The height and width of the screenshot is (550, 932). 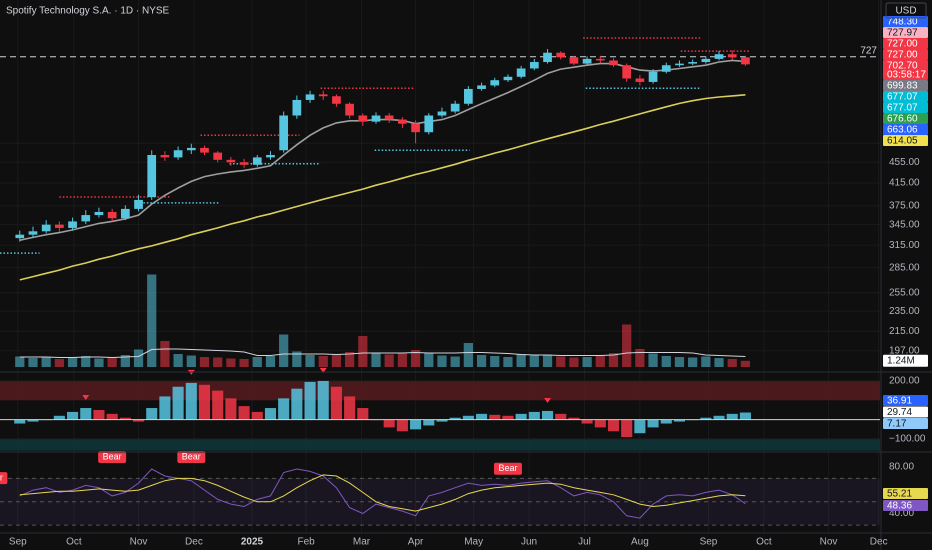 What do you see at coordinates (899, 505) in the screenshot?
I see `rsi-tag-label: 48.36` at bounding box center [899, 505].